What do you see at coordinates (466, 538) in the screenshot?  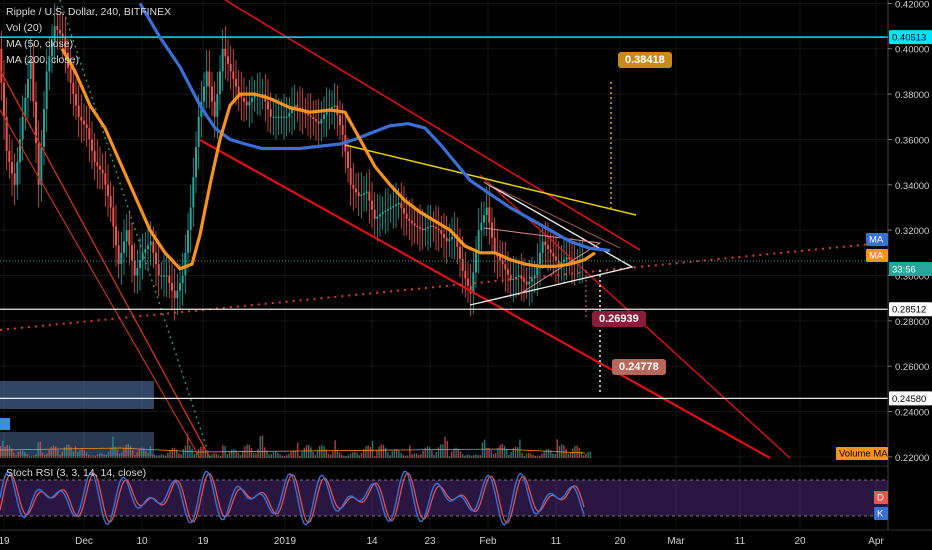 I see `time-axis: 19 Dec 10 19 2019 14 23 Feb 11 20 Mar 11 20 Apr` at bounding box center [466, 538].